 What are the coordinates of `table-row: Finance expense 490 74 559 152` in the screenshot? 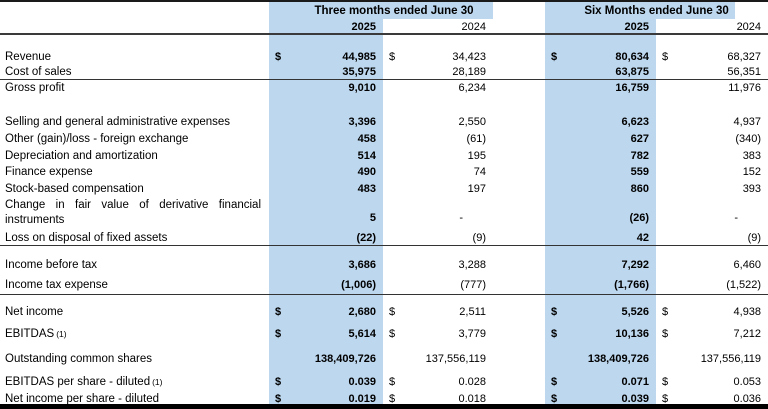 It's located at (384, 172).